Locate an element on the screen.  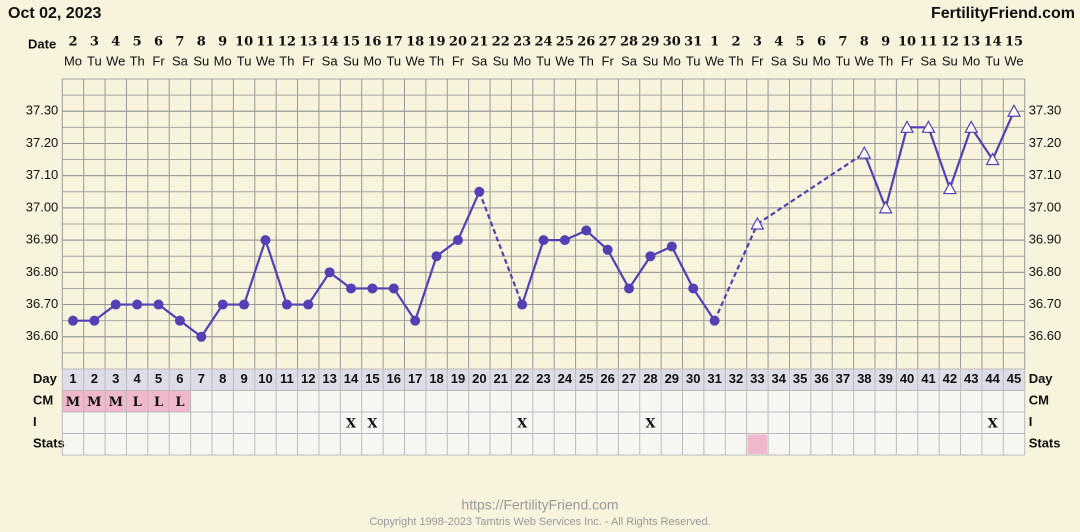
day-number: 1 is located at coordinates (72, 378).